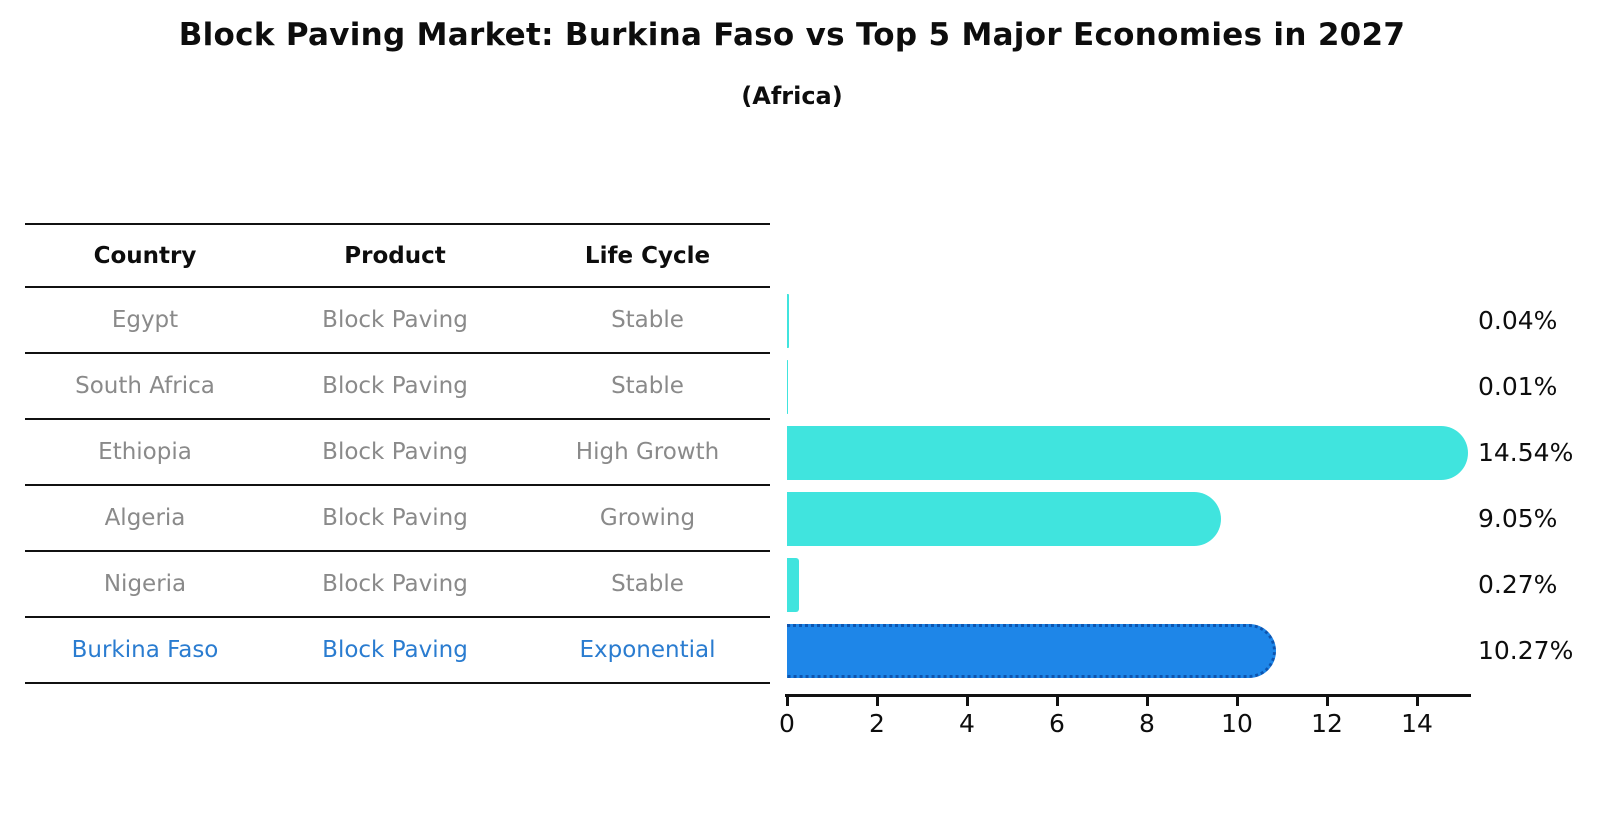 Image resolution: width=1604 pixels, height=823 pixels. What do you see at coordinates (1147, 723) in the screenshot?
I see `x-tick-label-8: 8` at bounding box center [1147, 723].